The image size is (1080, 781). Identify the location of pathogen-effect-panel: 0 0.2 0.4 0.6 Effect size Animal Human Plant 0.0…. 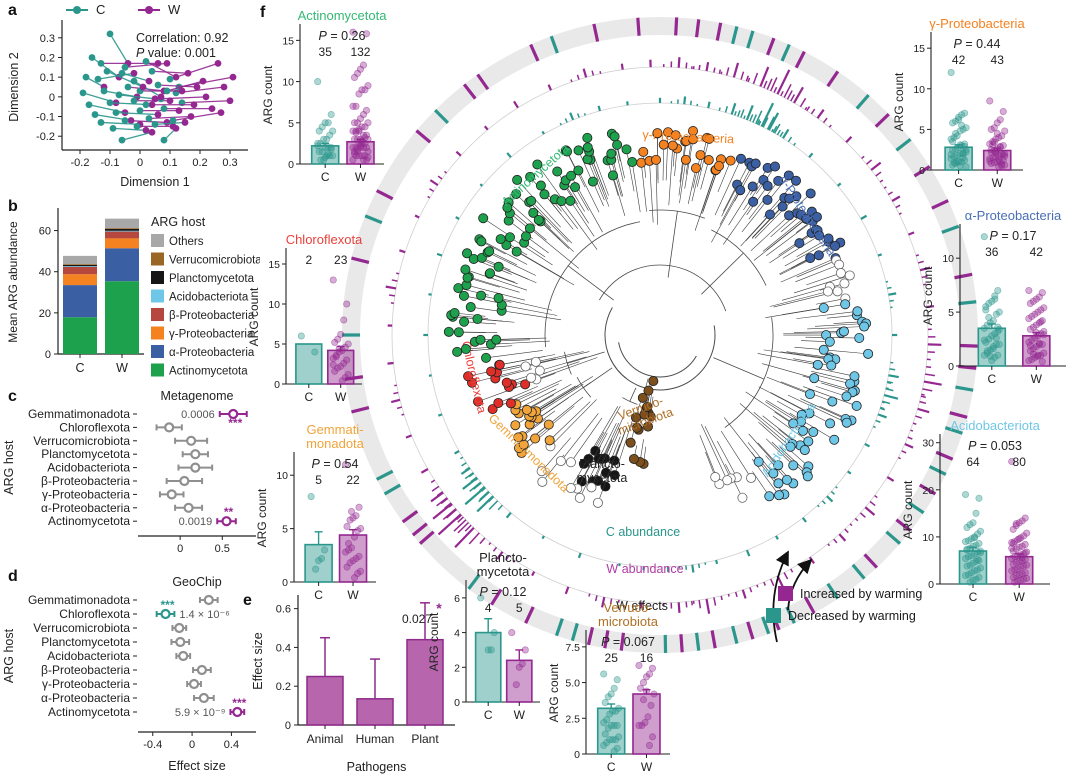
(362, 678).